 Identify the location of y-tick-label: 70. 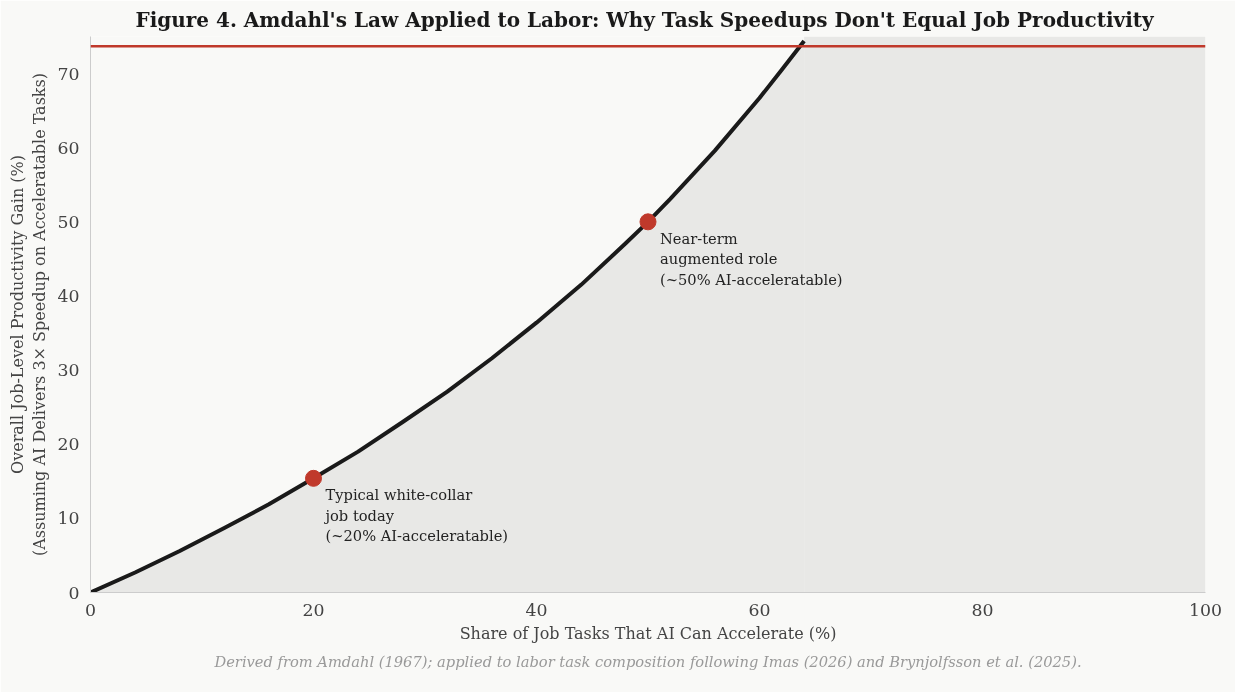
(68, 73).